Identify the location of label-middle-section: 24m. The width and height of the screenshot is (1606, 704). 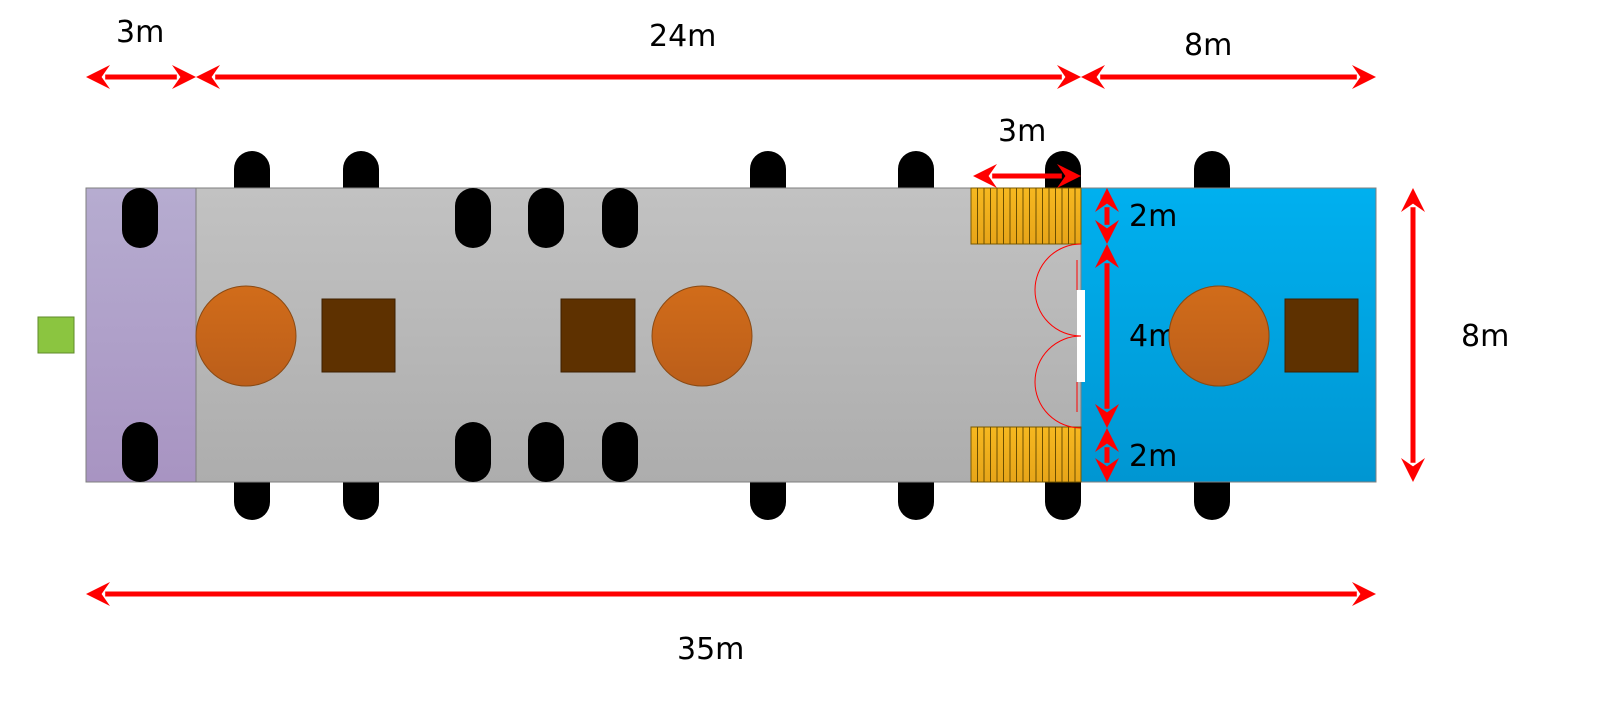
(682, 36).